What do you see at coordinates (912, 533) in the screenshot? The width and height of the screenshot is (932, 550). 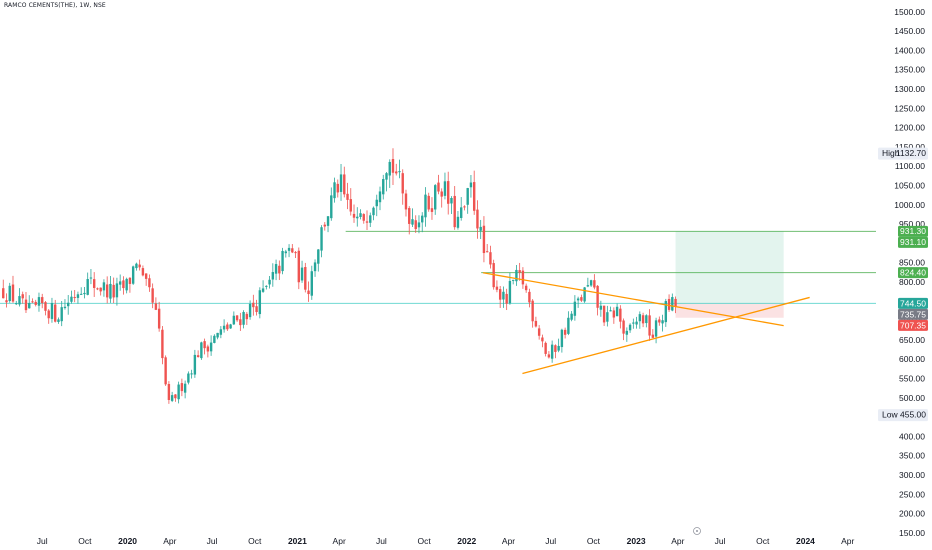 I see `y-tick-label: 150.00` at bounding box center [912, 533].